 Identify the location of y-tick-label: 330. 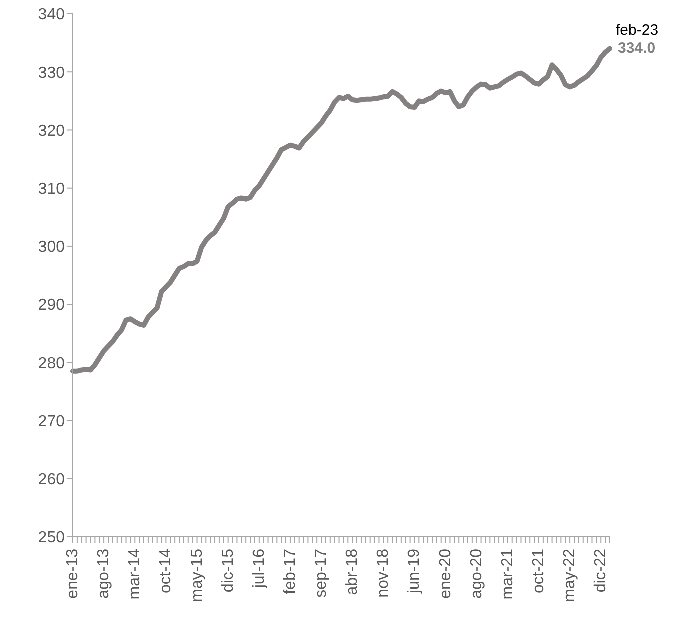
(52, 73).